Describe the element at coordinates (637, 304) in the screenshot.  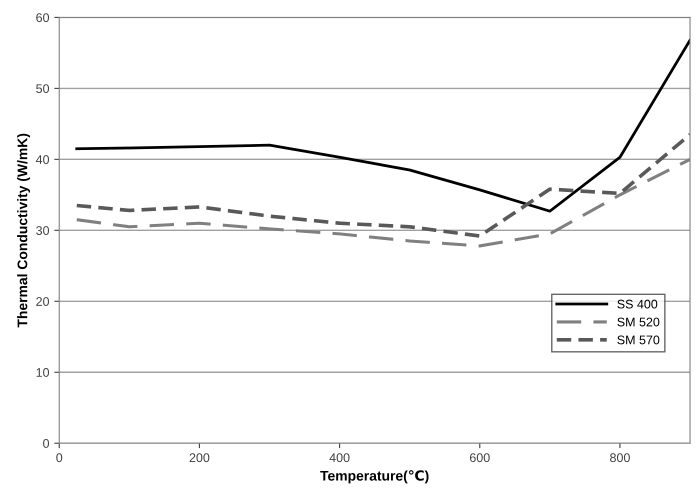
I see `legend-label: SS 400` at that location.